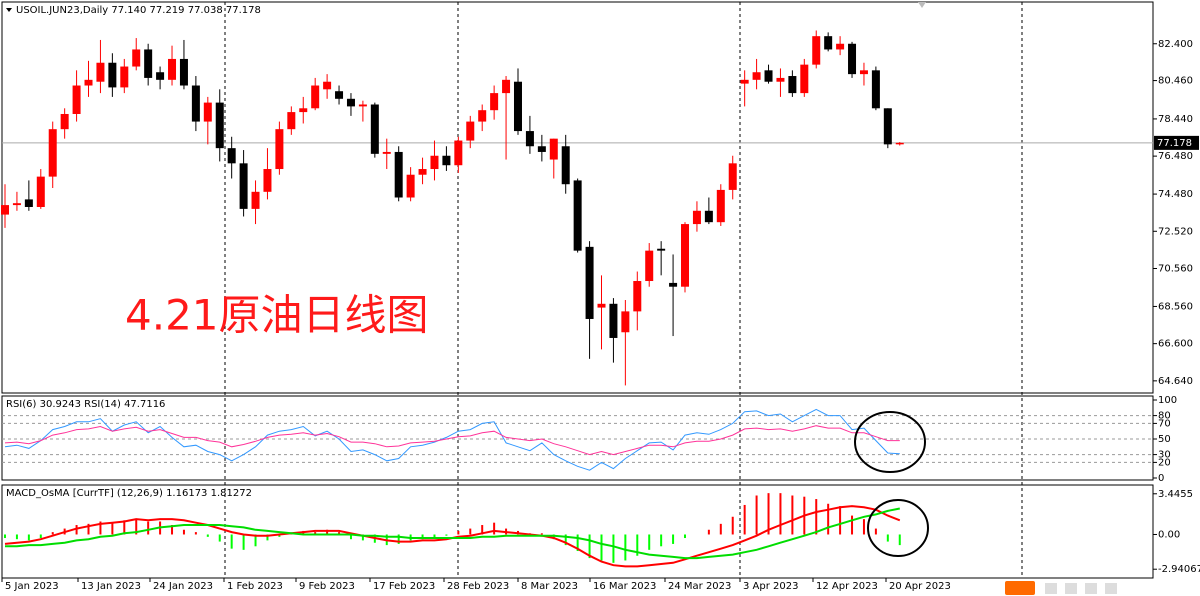  What do you see at coordinates (1175, 231) in the screenshot?
I see `y-tick-label: 72.520` at bounding box center [1175, 231].